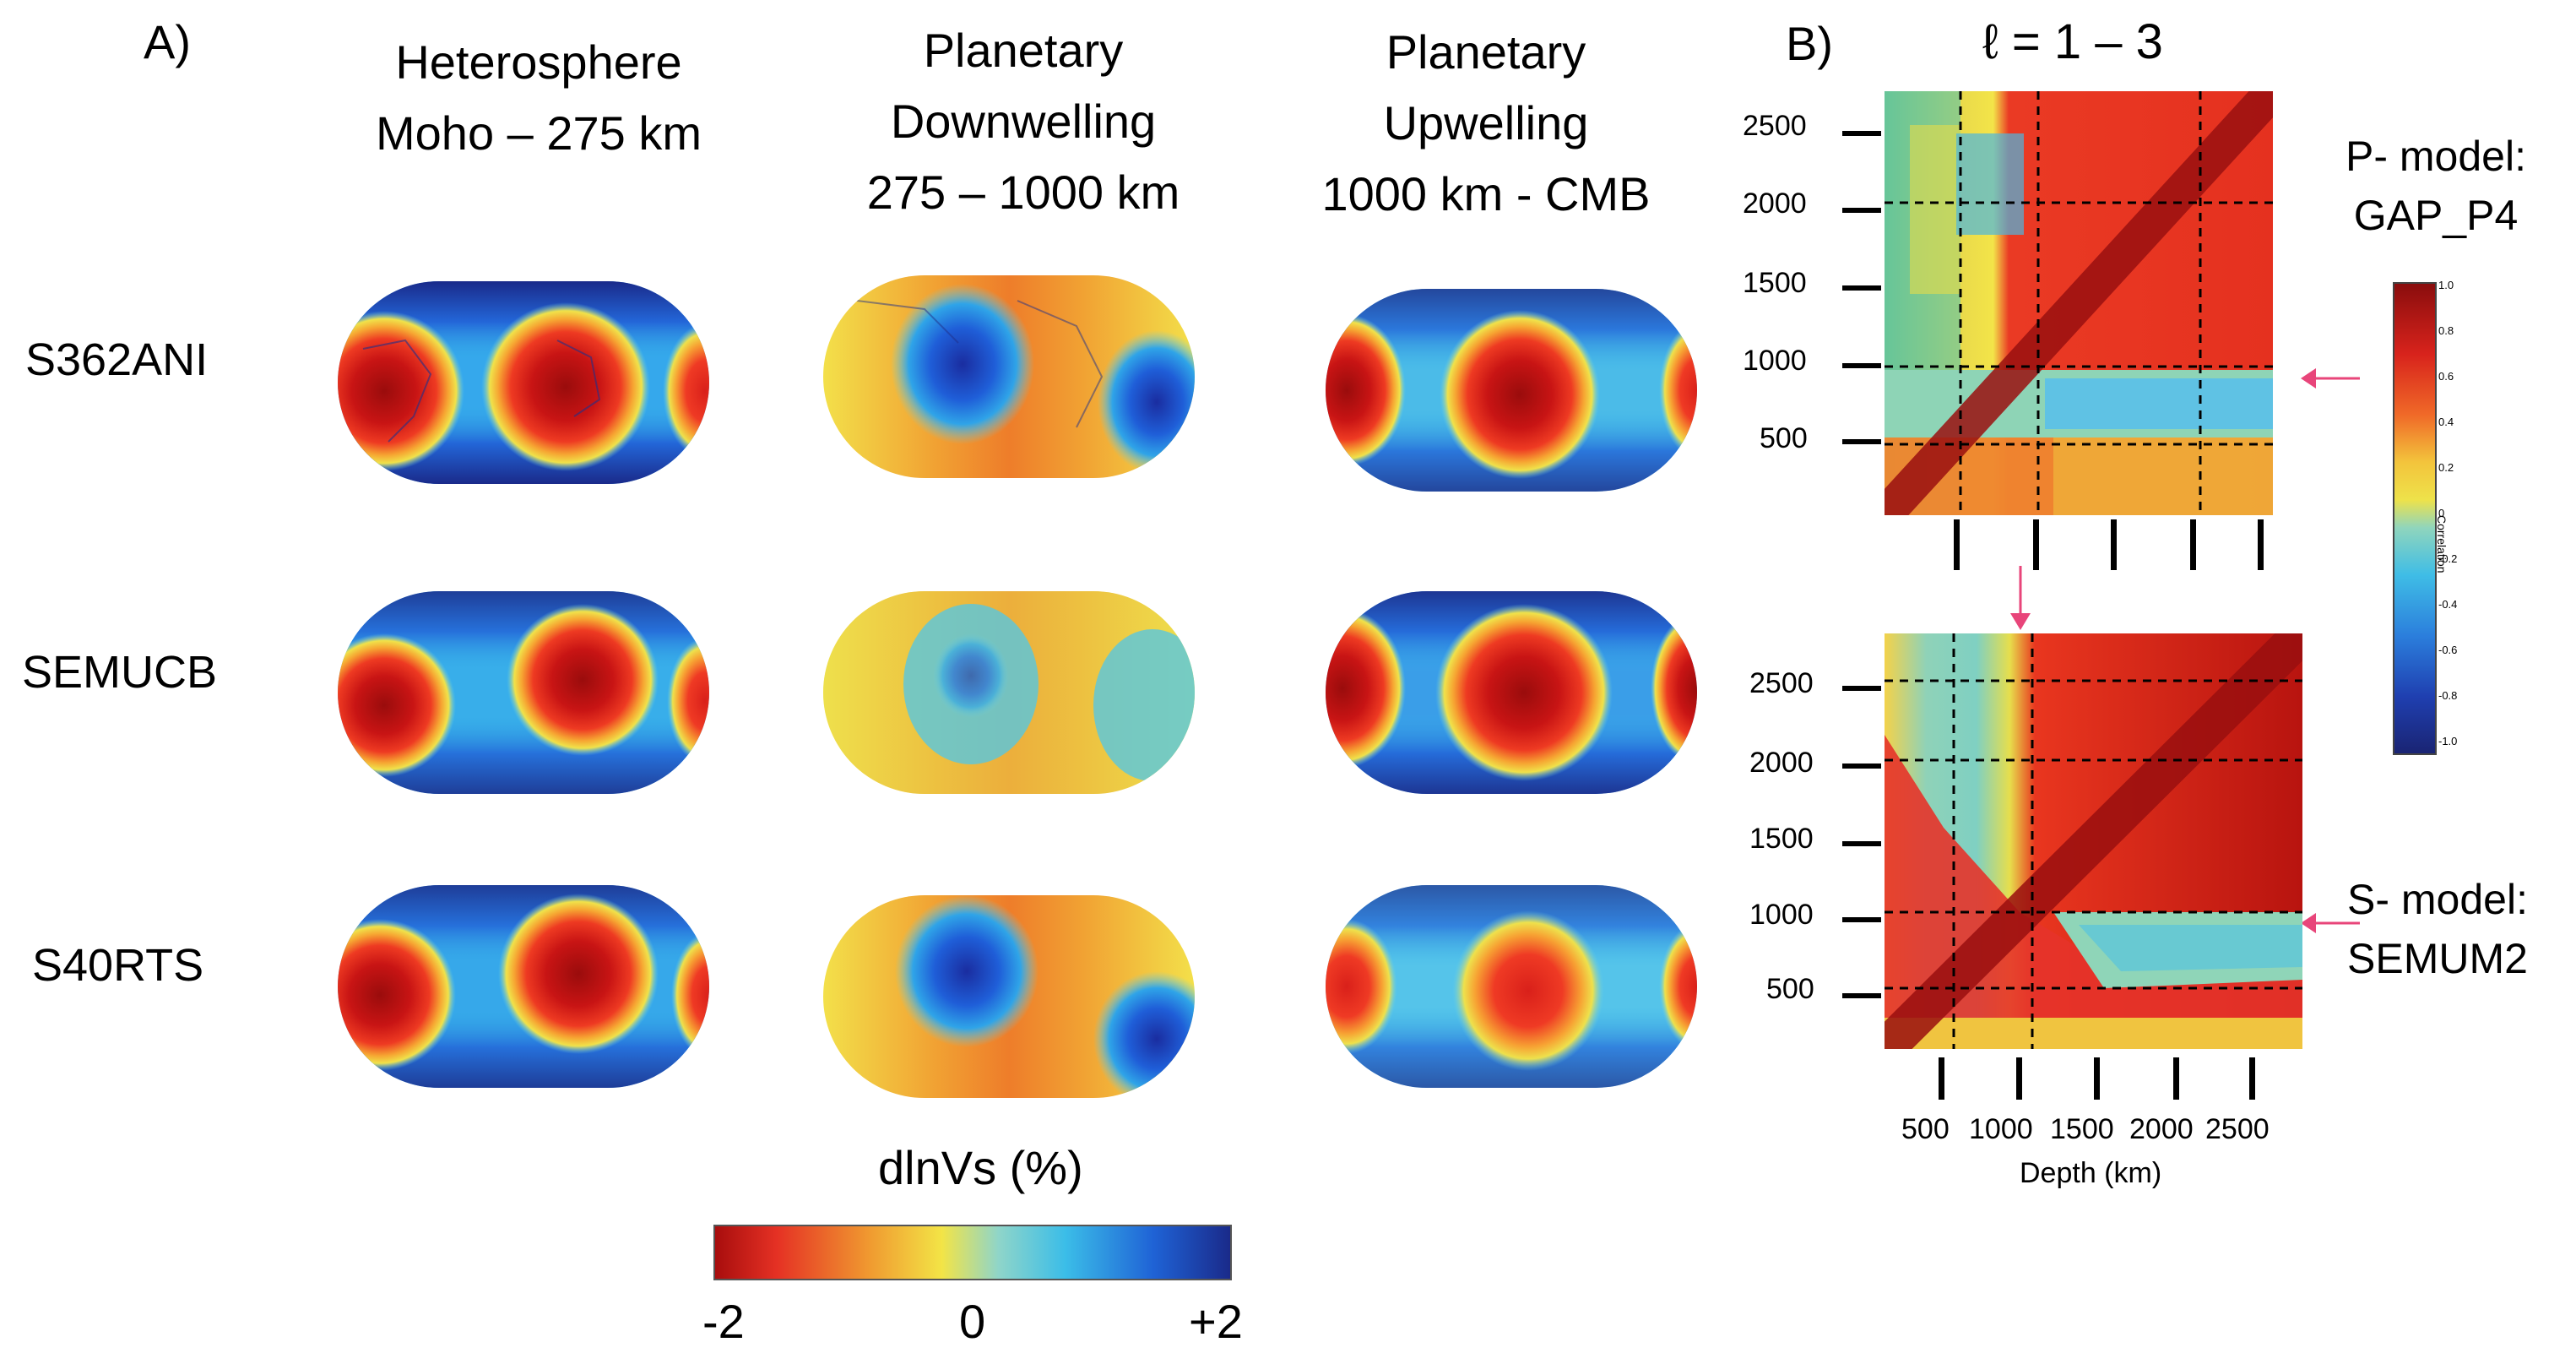  I want to click on row-label-semucb: SEMUCB, so click(120, 672).